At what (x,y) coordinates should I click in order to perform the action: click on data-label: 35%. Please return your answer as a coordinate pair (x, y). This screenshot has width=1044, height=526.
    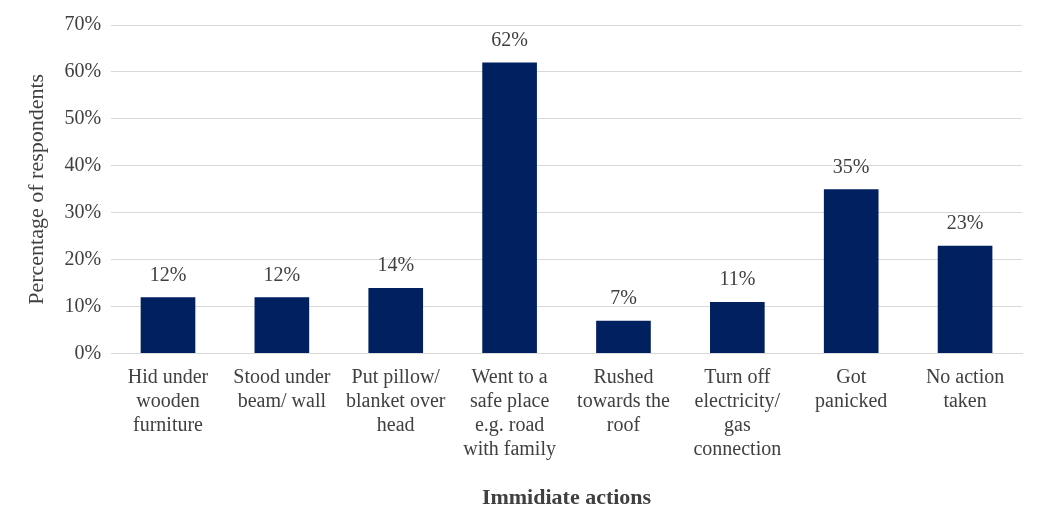
    Looking at the image, I should click on (851, 165).